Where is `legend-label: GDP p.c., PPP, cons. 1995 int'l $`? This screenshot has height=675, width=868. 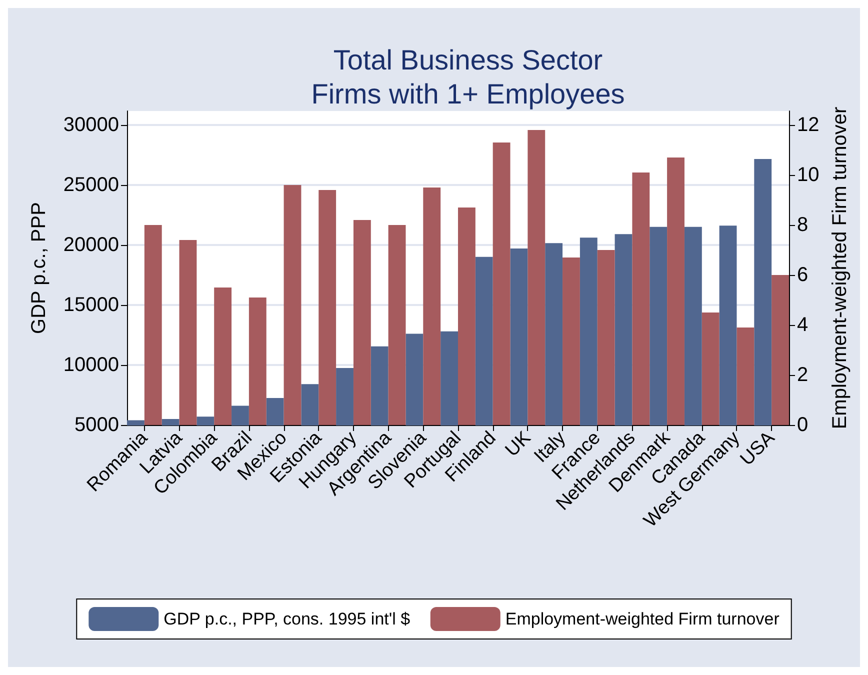
legend-label: GDP p.c., PPP, cons. 1995 int'l $ is located at coordinates (287, 619).